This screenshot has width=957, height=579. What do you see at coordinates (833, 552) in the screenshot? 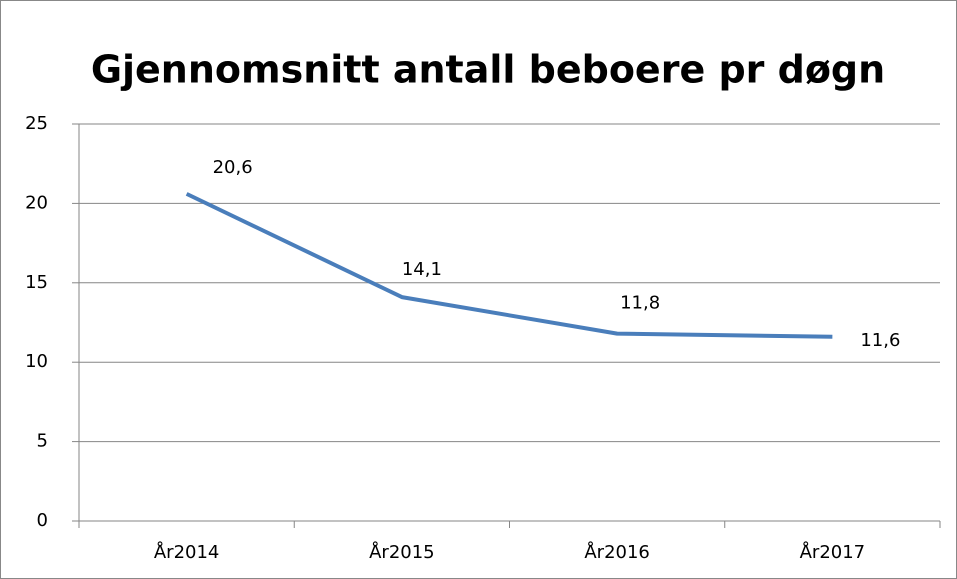
I see `x-tick-label: År2017` at bounding box center [833, 552].